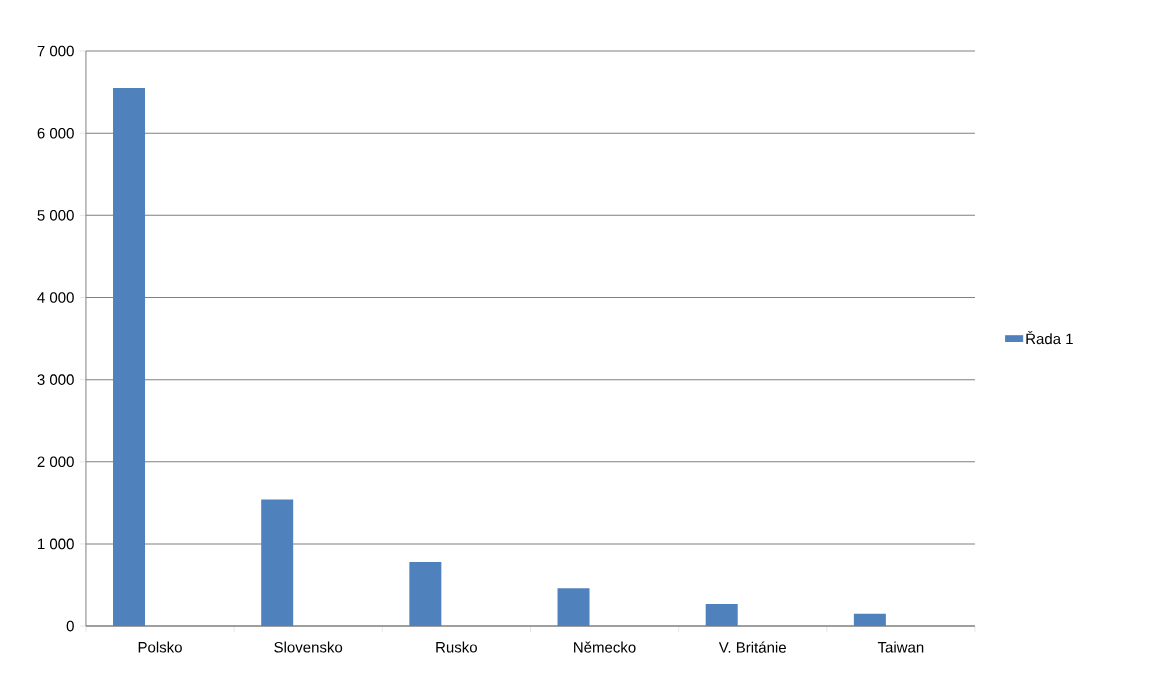 This screenshot has width=1150, height=677. What do you see at coordinates (55, 133) in the screenshot?
I see `y-tick-label: 6 000` at bounding box center [55, 133].